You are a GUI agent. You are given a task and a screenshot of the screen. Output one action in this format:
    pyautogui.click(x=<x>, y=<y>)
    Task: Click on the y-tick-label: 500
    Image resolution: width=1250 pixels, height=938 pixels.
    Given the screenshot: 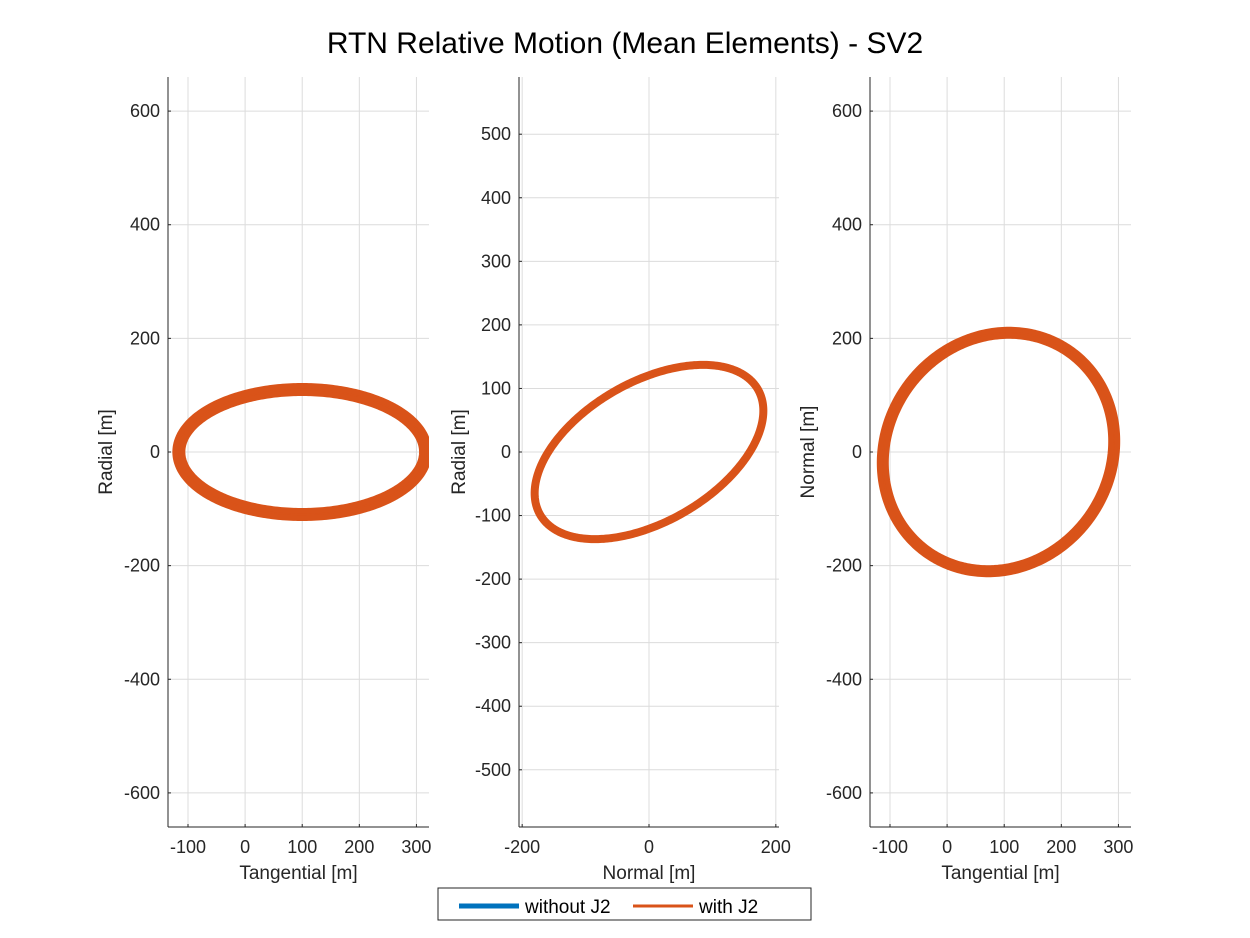 What is the action you would take?
    pyautogui.click(x=496, y=134)
    